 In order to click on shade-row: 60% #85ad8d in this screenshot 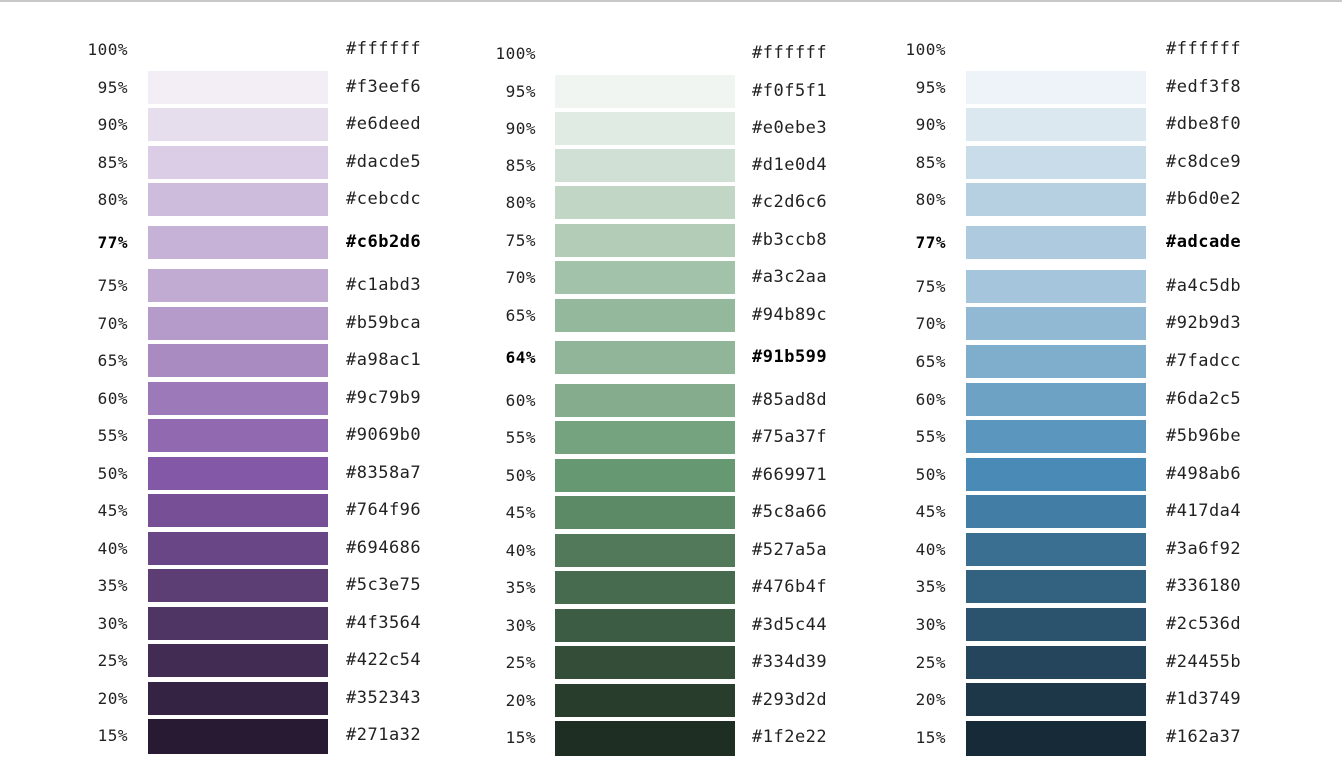, I will do `click(710, 399)`.